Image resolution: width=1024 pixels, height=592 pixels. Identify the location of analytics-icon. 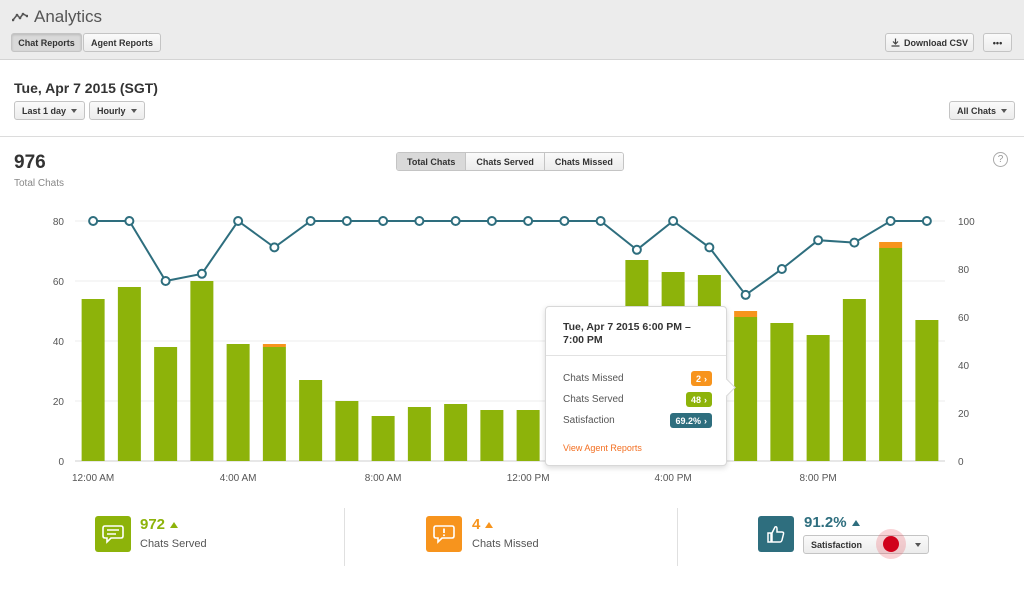
(20, 17).